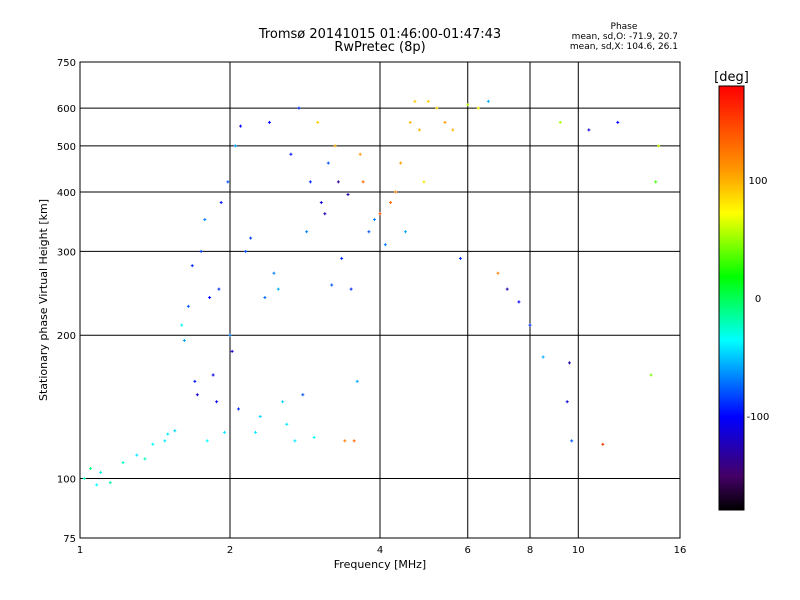 Image resolution: width=800 pixels, height=600 pixels. I want to click on colorbar-ticks: 100 0 -100, so click(758, 299).